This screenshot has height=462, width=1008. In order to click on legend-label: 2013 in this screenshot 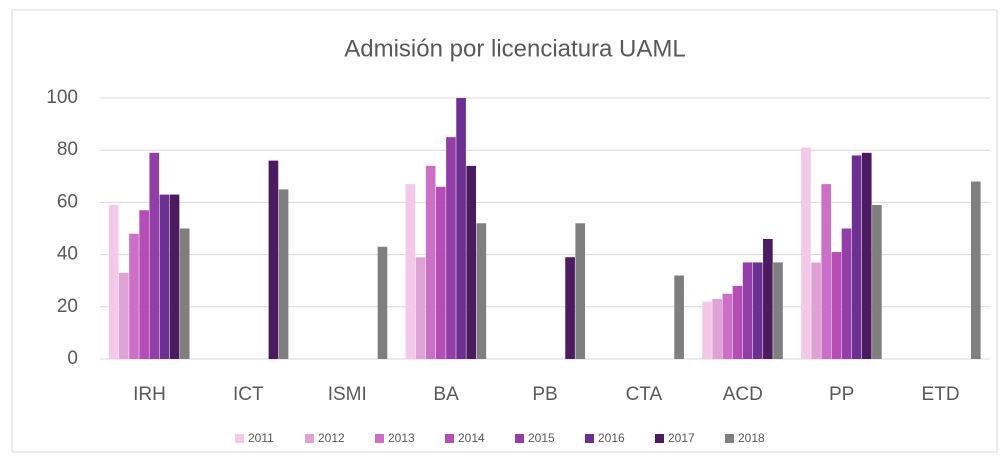, I will do `click(401, 438)`.